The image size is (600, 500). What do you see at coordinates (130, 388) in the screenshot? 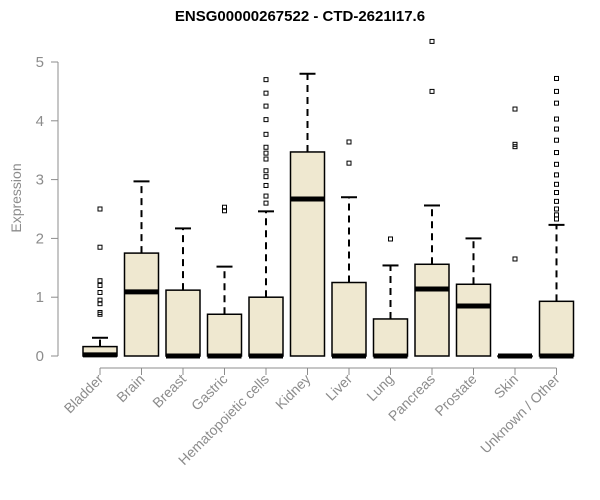
I see `x-tick-label: Brain` at bounding box center [130, 388].